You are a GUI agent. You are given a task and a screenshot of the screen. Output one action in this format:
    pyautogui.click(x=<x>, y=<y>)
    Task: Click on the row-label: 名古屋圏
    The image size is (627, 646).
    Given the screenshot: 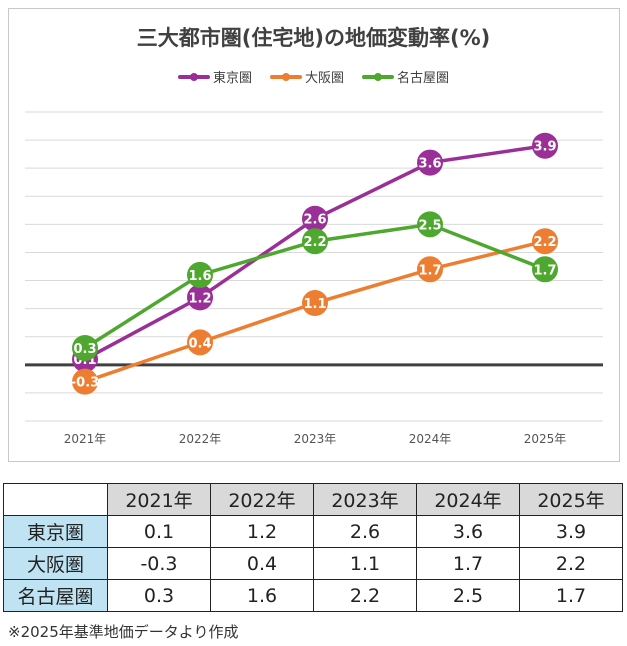 What is the action you would take?
    pyautogui.click(x=55, y=595)
    